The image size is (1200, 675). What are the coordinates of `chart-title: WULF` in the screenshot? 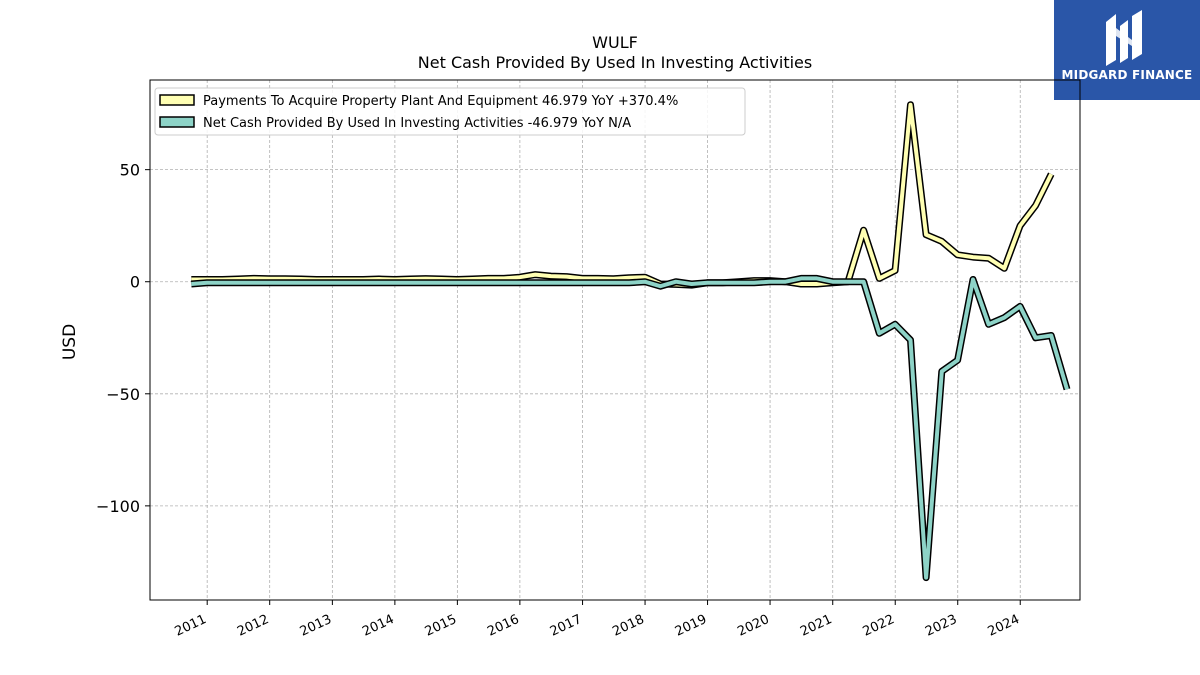 It's located at (615, 42).